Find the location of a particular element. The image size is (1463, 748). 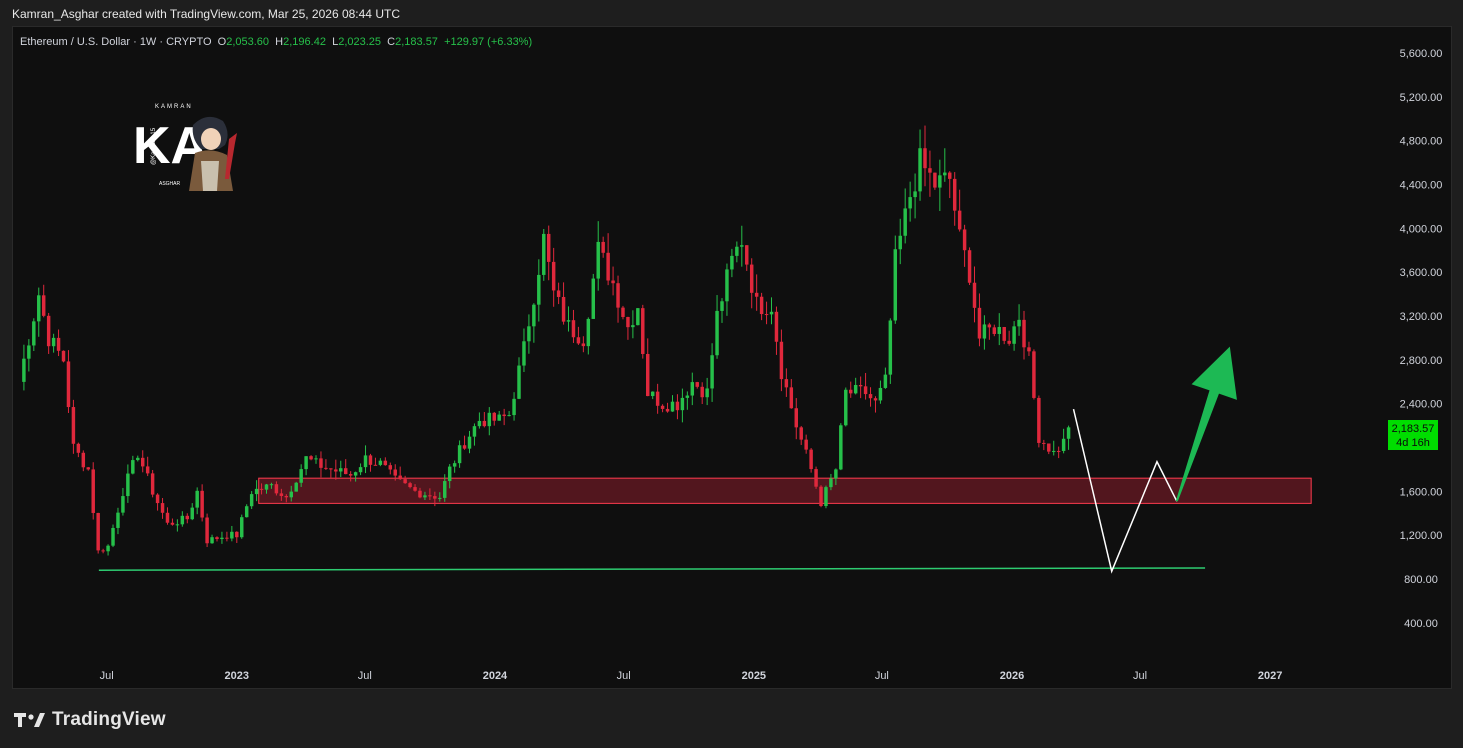

watermark-top-text: KAMRAN is located at coordinates (174, 107).